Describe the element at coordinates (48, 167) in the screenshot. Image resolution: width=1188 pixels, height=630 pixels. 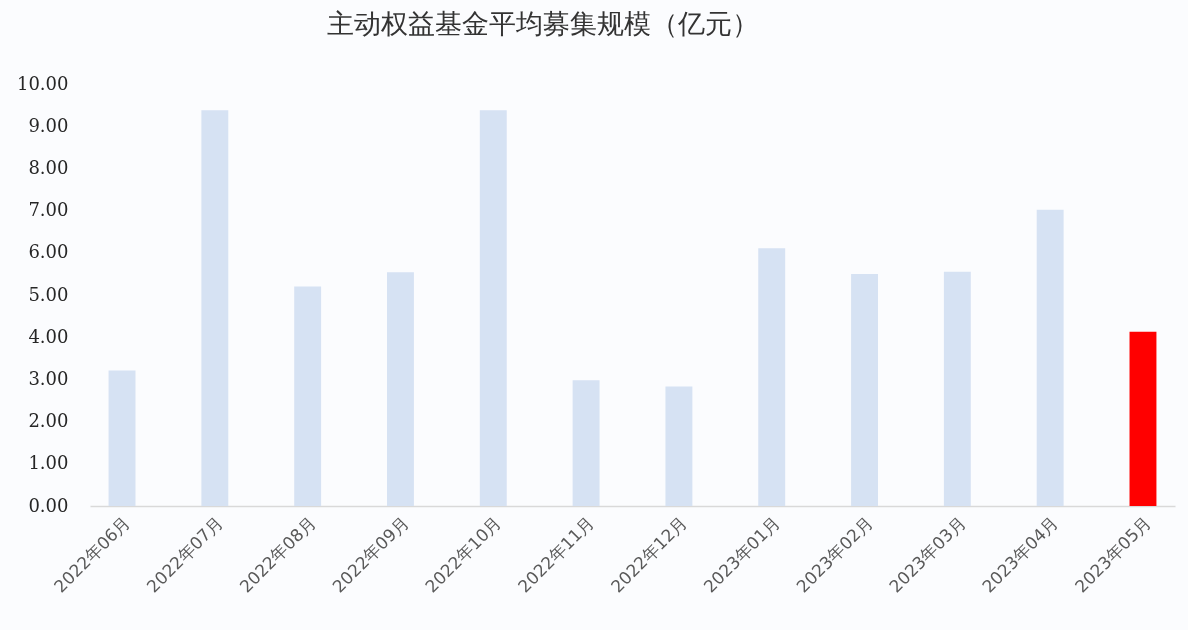
I see `y-tick-label: 8.00` at that location.